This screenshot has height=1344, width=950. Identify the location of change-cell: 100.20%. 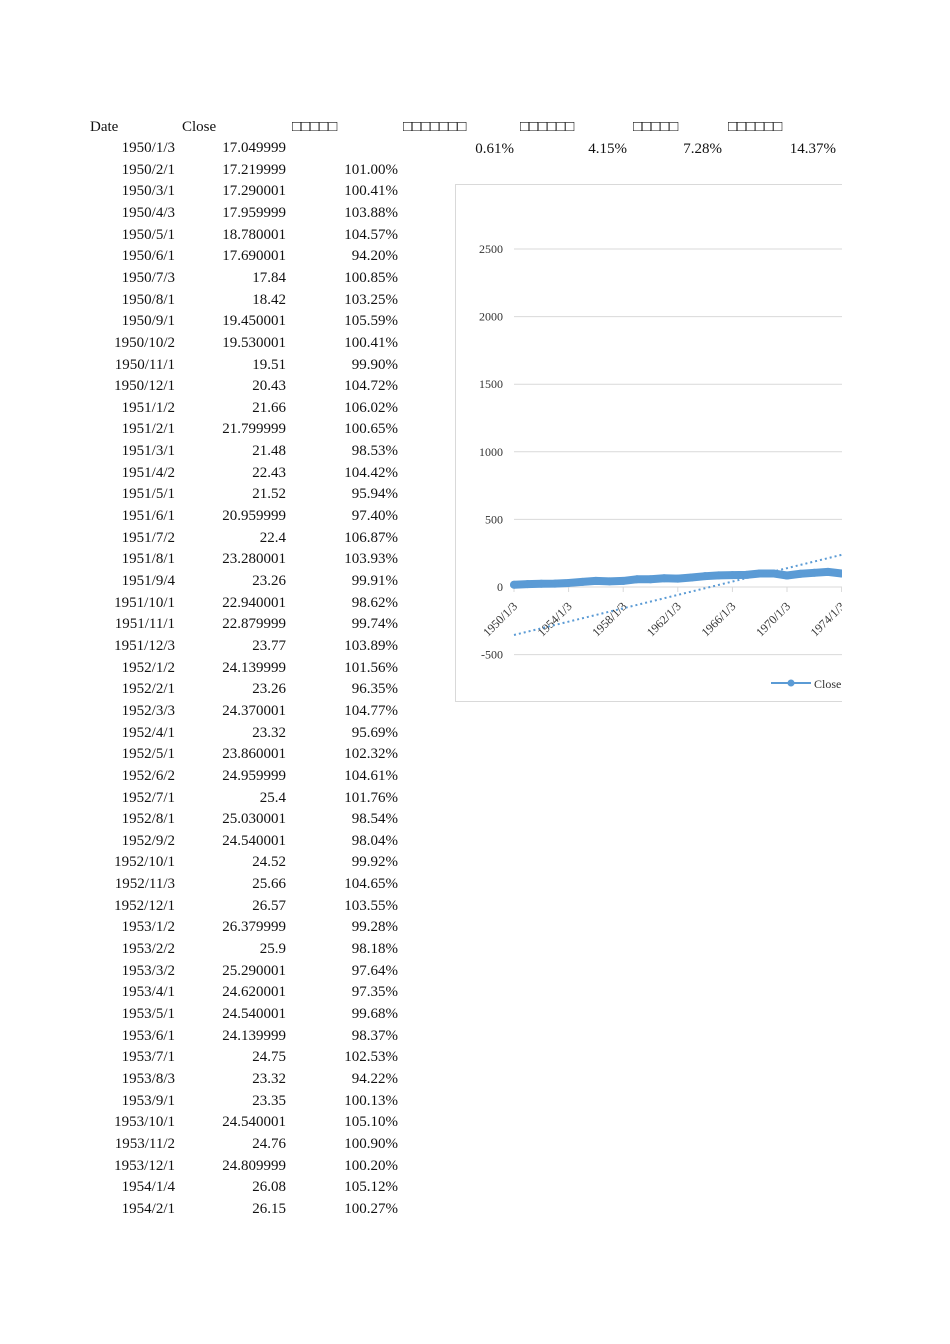
(371, 1165).